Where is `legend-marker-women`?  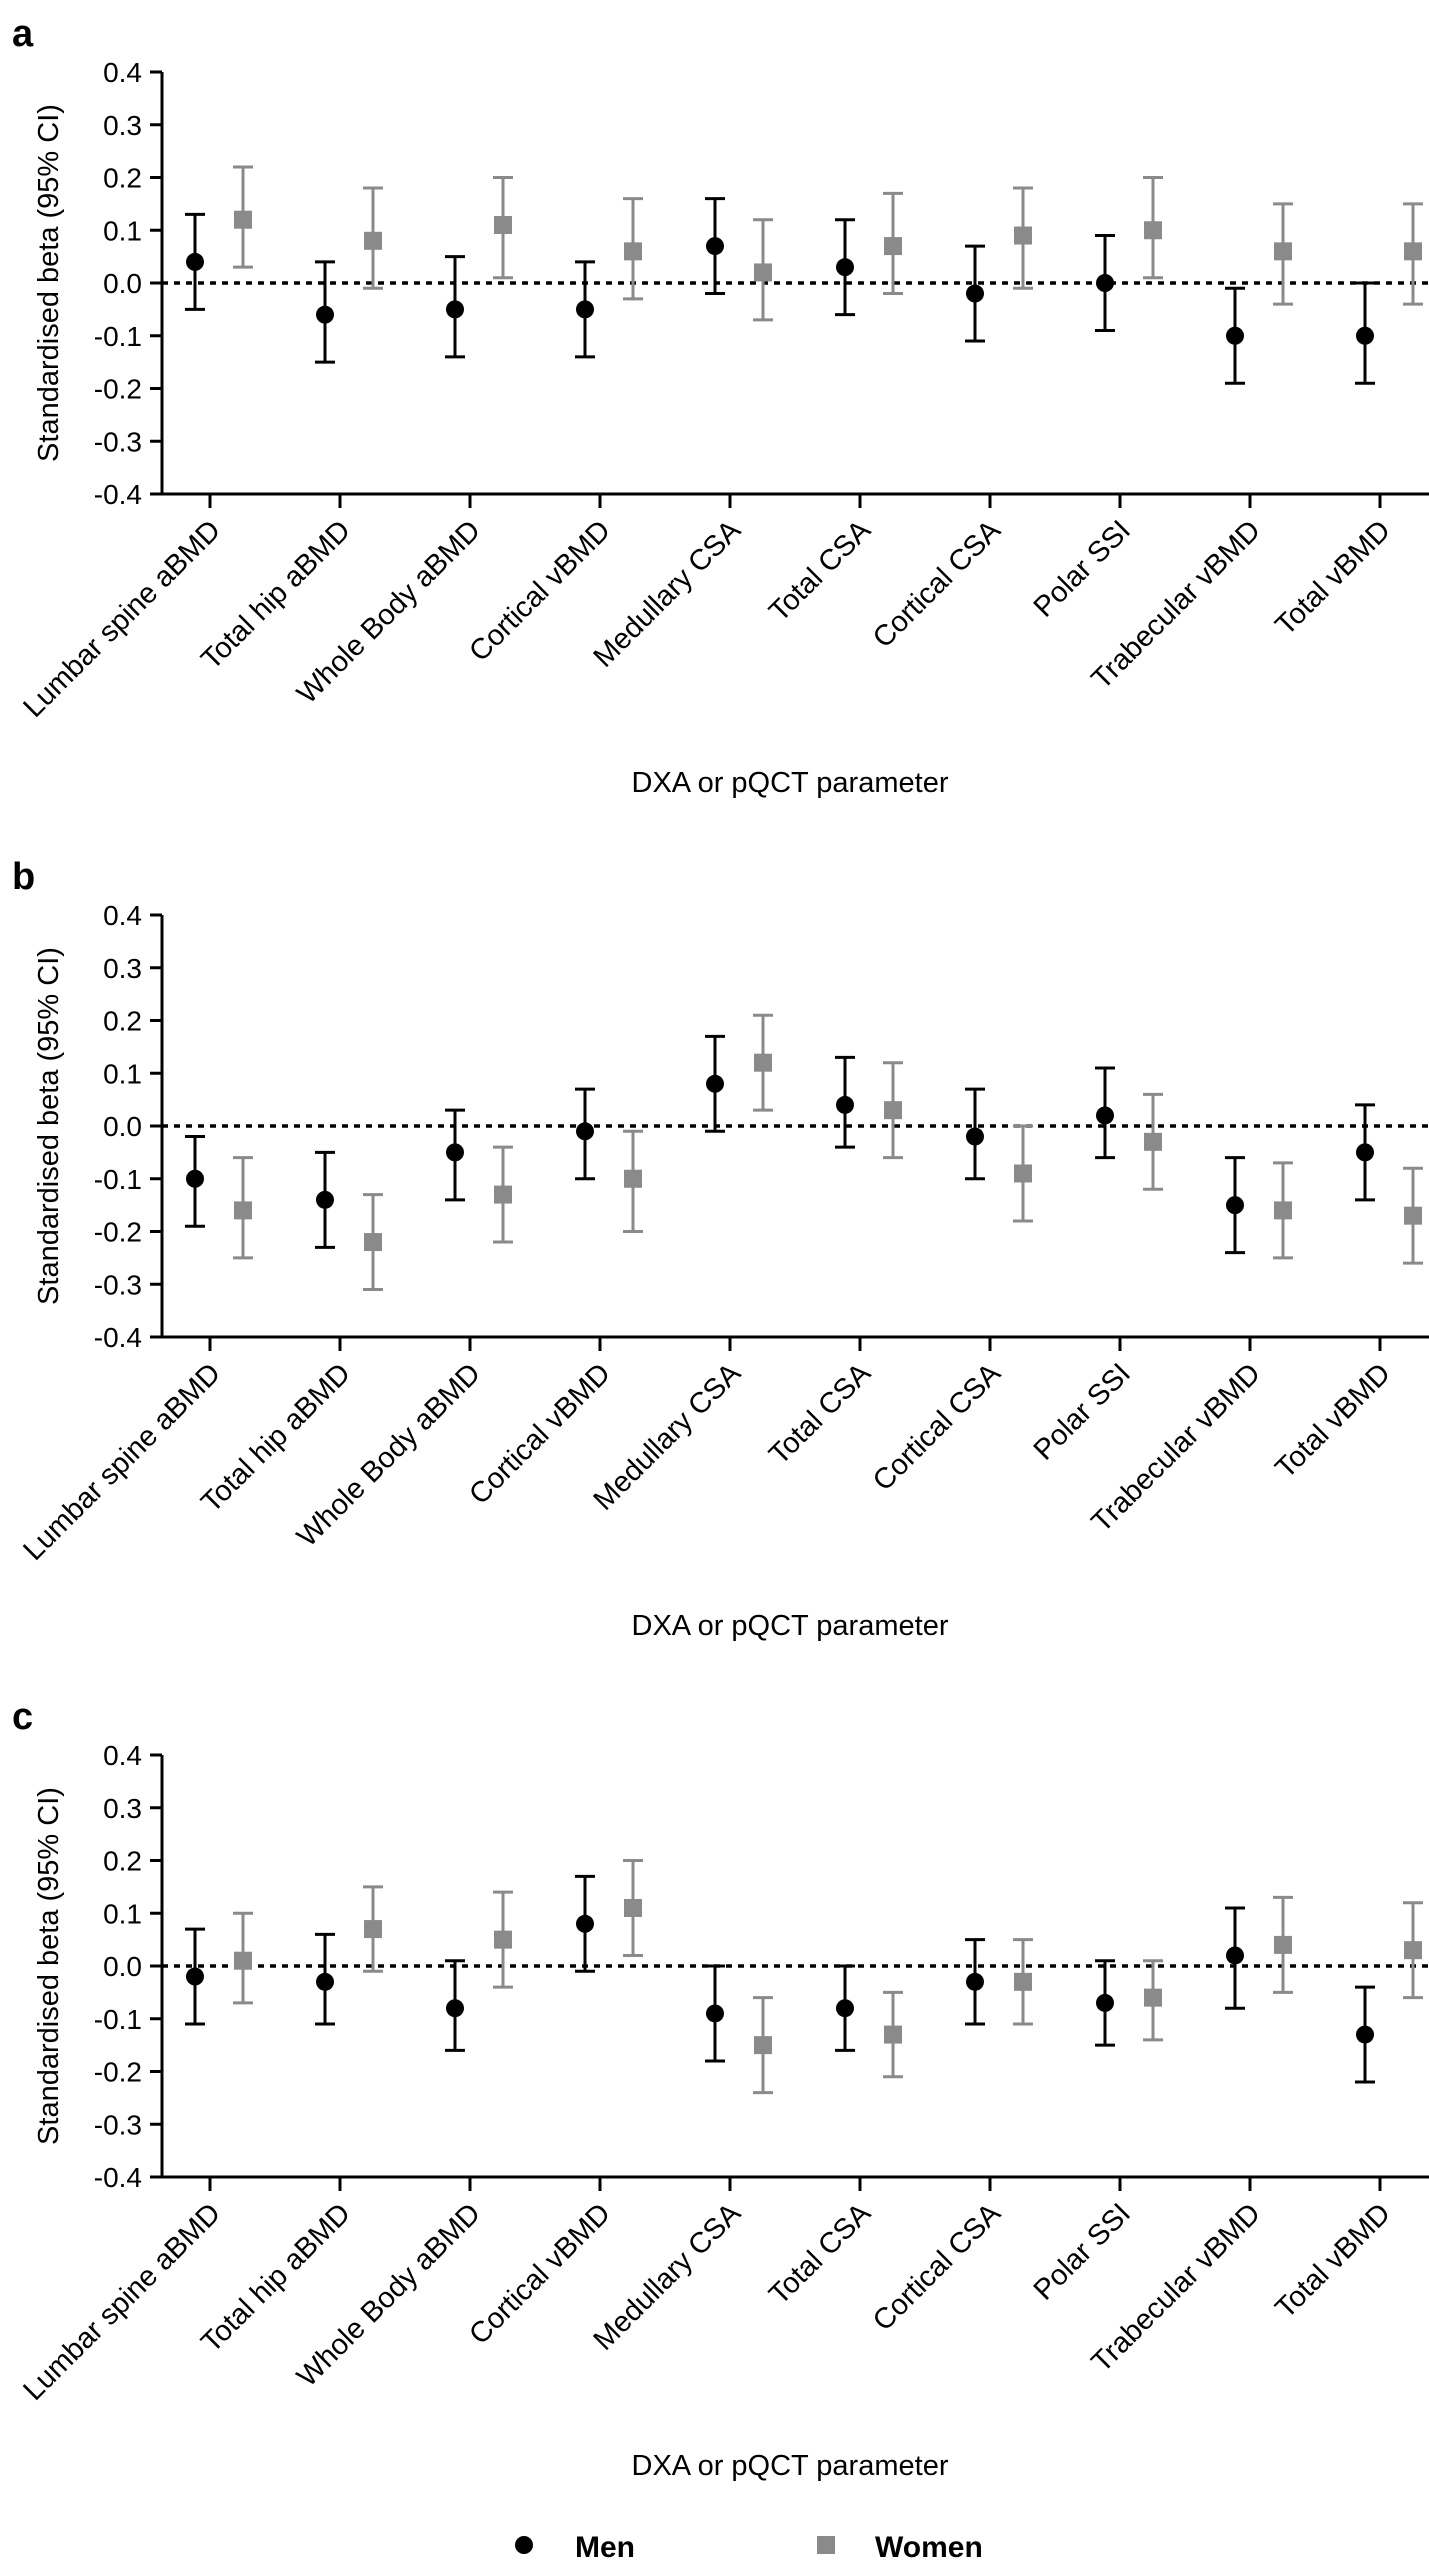
legend-marker-women is located at coordinates (826, 2545).